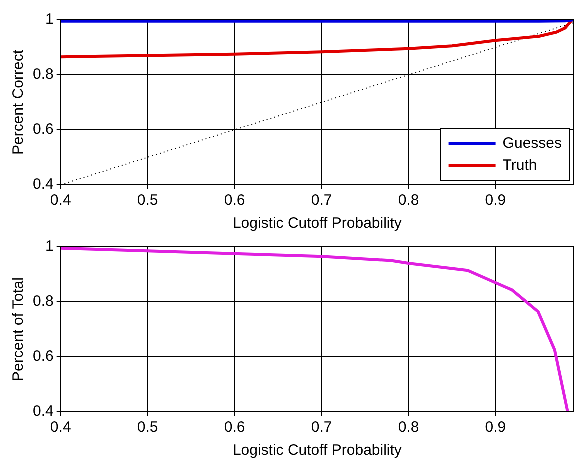 This screenshot has width=588, height=470. I want to click on y-axis-title: Percent of Total, so click(19, 330).